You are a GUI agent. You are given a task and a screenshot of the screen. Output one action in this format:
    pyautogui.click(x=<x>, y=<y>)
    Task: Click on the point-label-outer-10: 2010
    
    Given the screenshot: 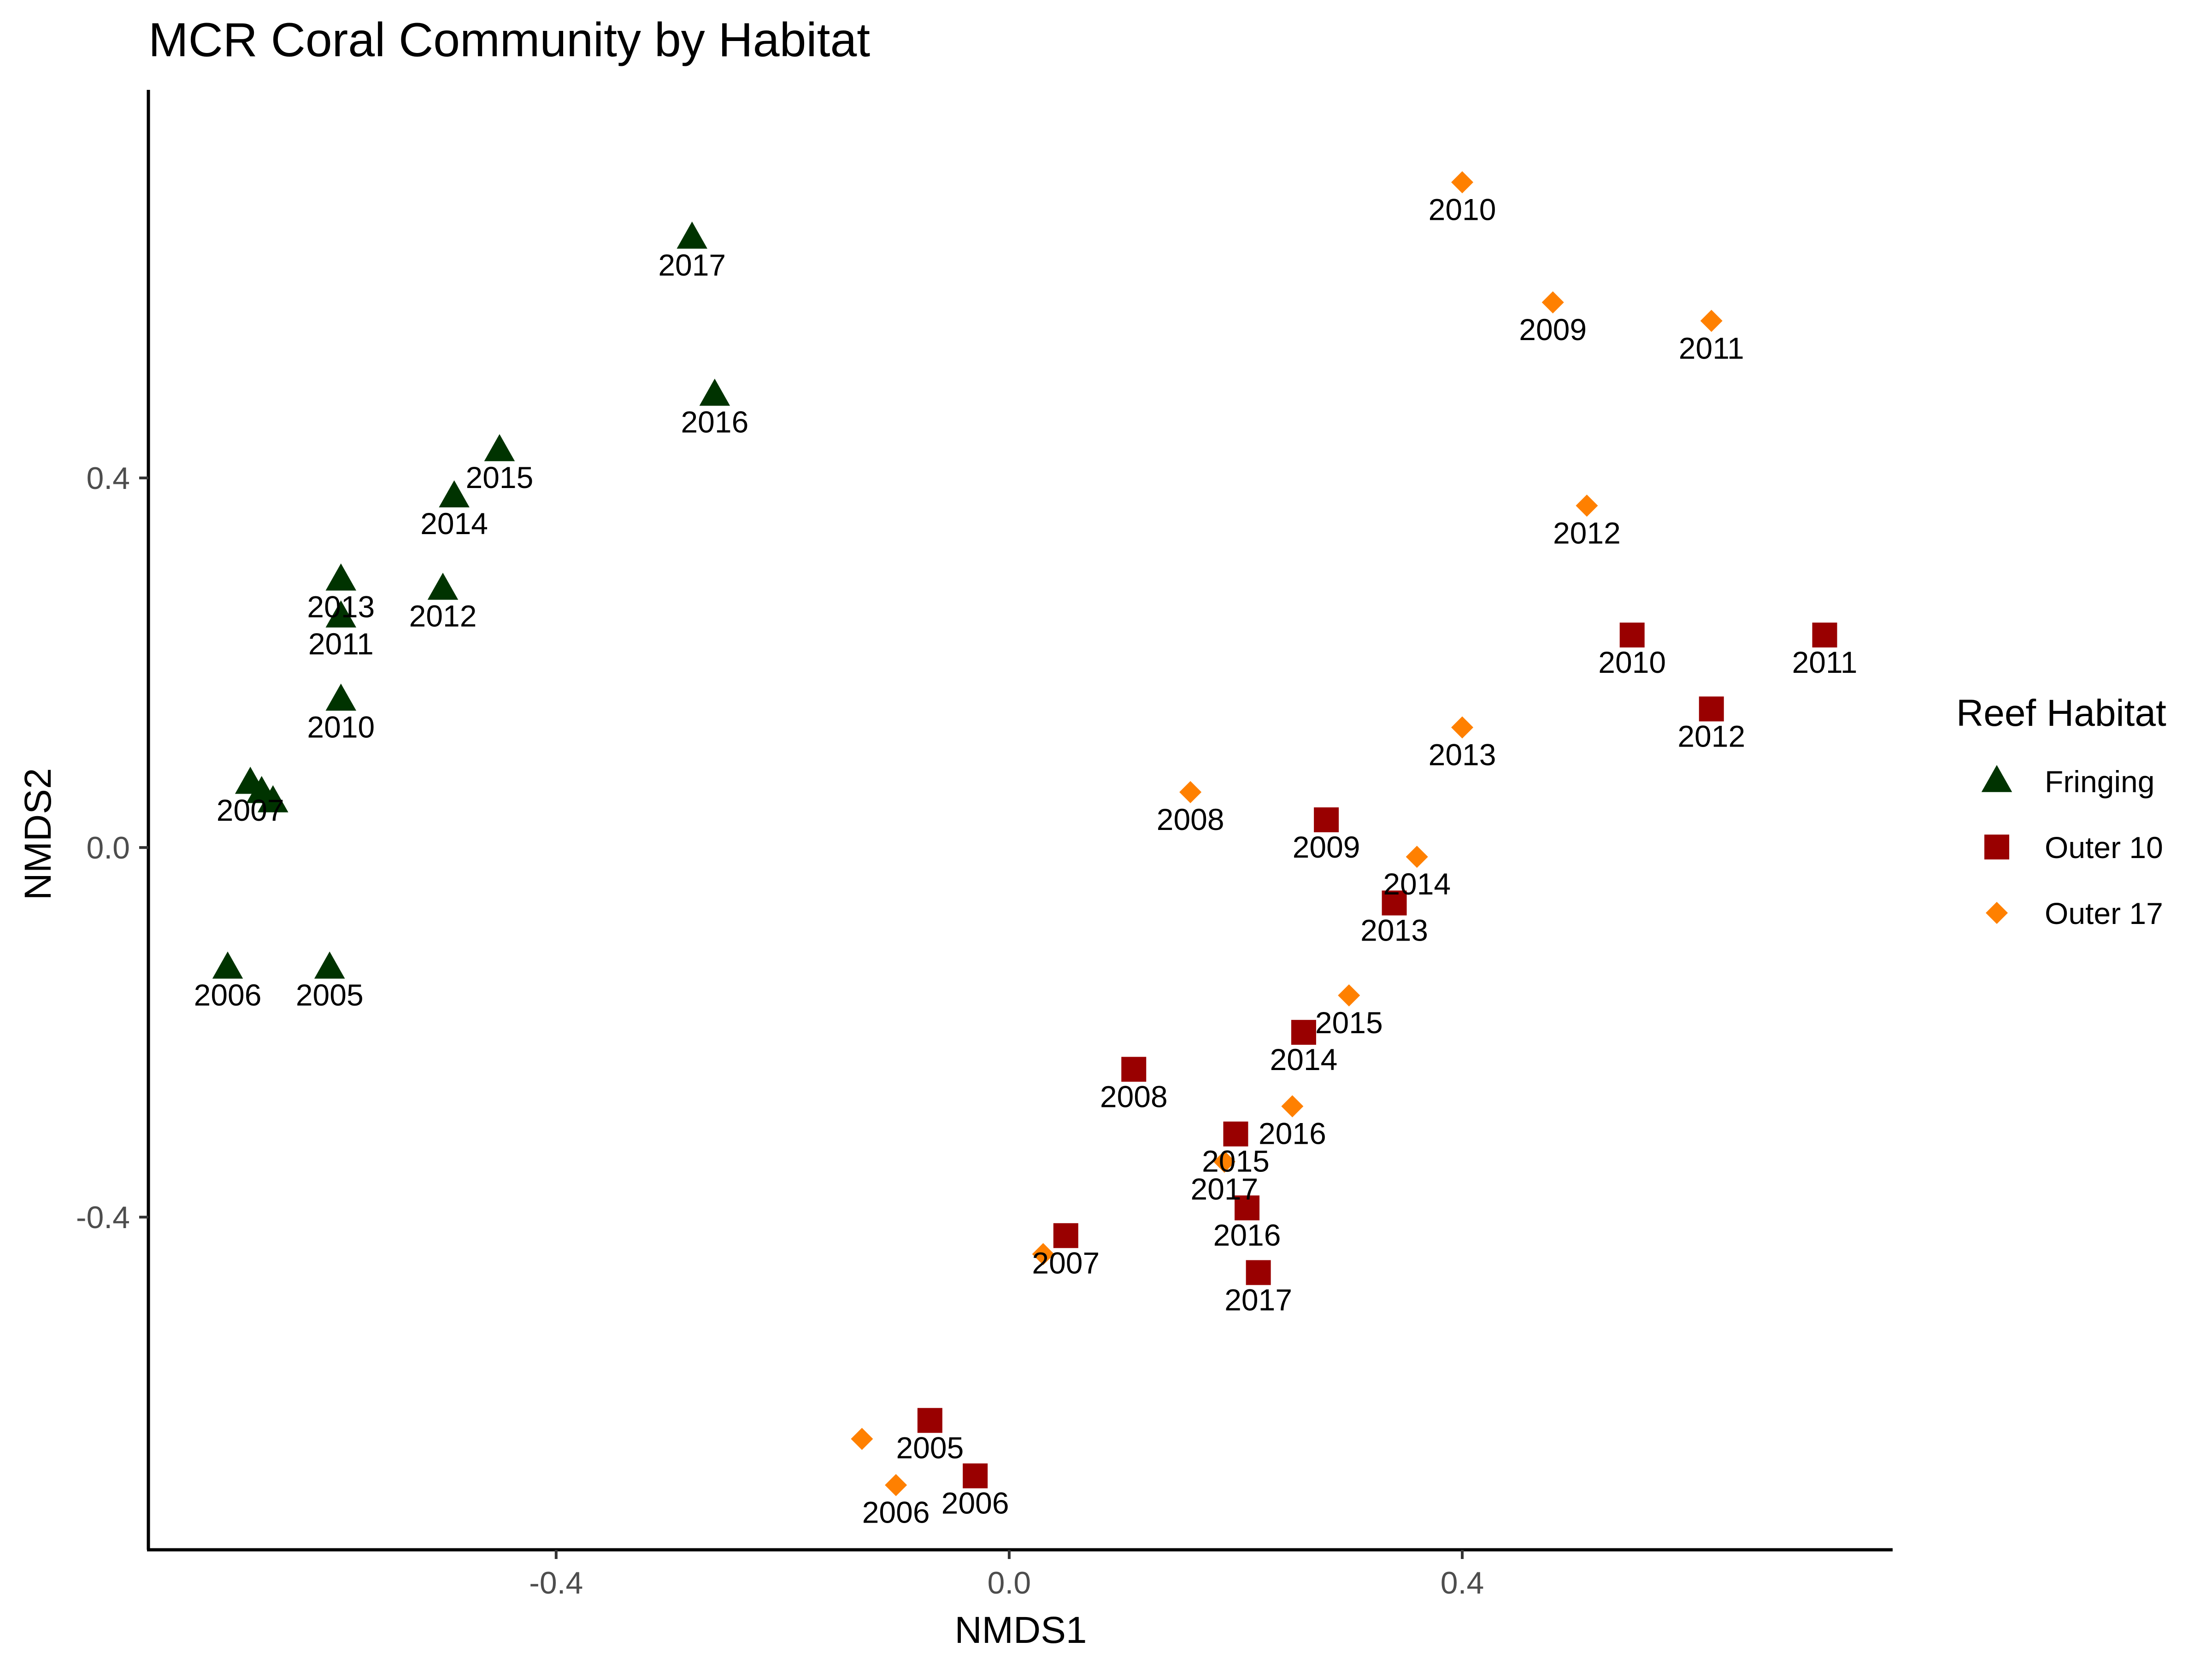 What is the action you would take?
    pyautogui.click(x=1632, y=662)
    